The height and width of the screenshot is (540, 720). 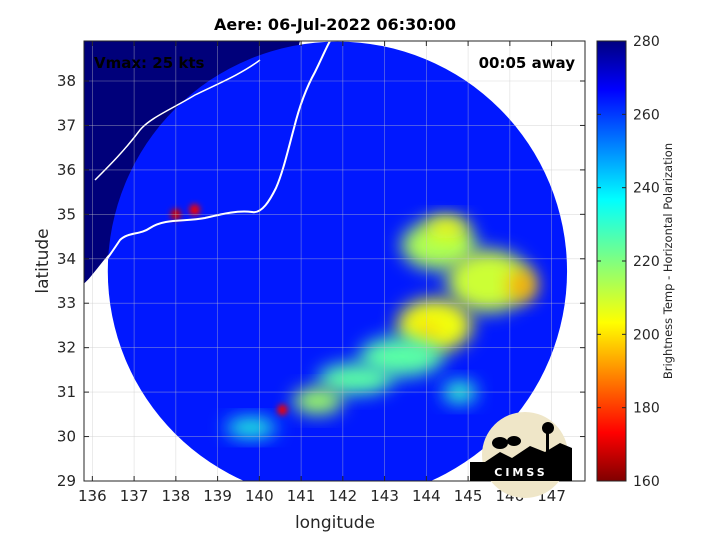 What do you see at coordinates (259, 496) in the screenshot?
I see `x-tick-label: 140` at bounding box center [259, 496].